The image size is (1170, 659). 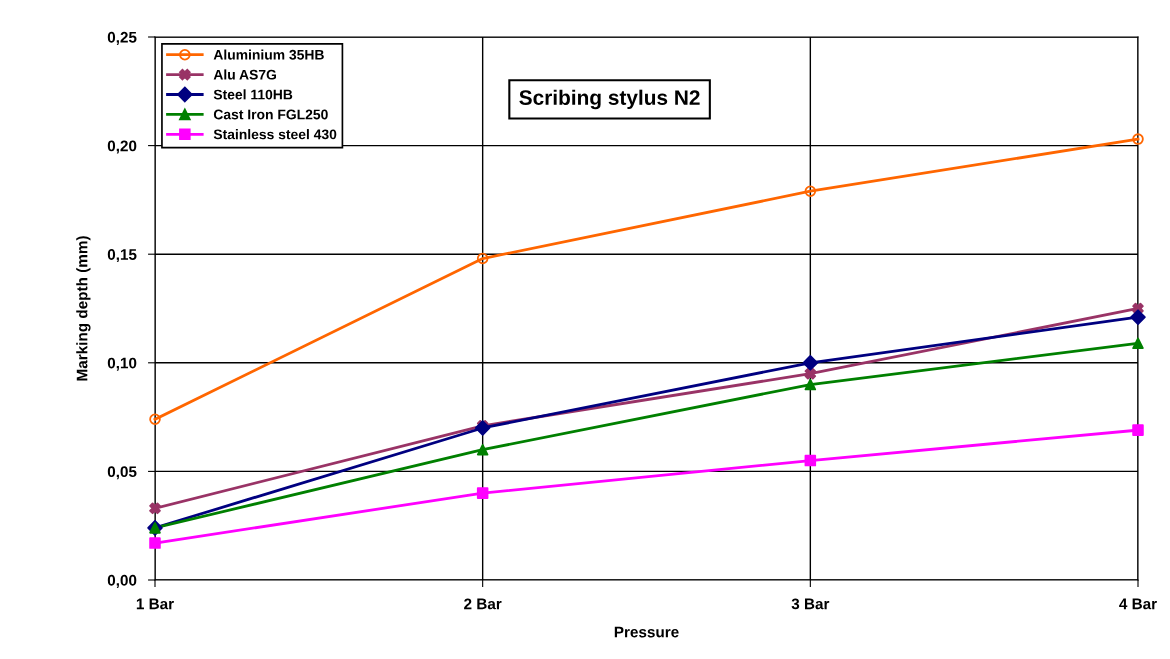 I want to click on y-axis-title: Marking depth (mm), so click(x=83, y=308).